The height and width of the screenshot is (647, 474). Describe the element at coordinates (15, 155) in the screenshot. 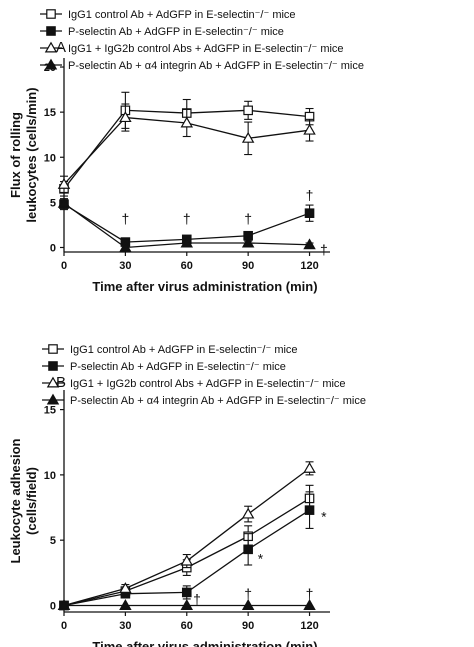

I see `y-axis-label: Flux of rolling` at that location.